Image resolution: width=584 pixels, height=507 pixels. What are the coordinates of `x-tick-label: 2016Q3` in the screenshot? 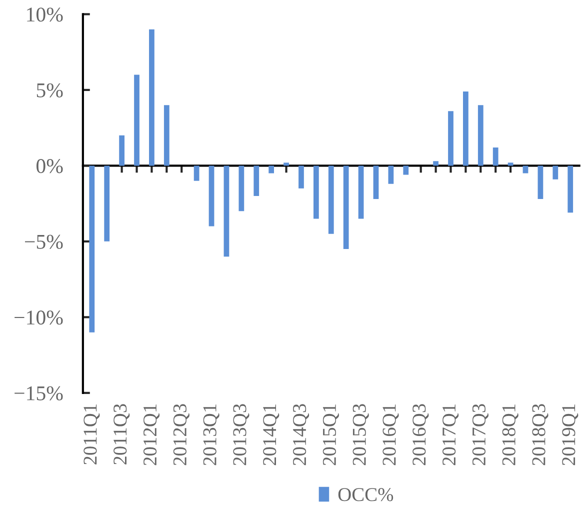 It's located at (420, 435).